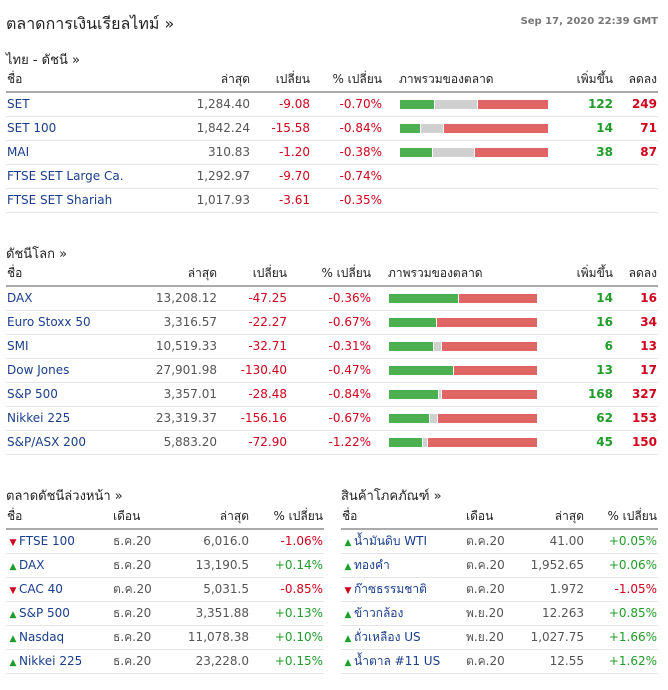  What do you see at coordinates (581, 152) in the screenshot?
I see `advances-count: 38` at bounding box center [581, 152].